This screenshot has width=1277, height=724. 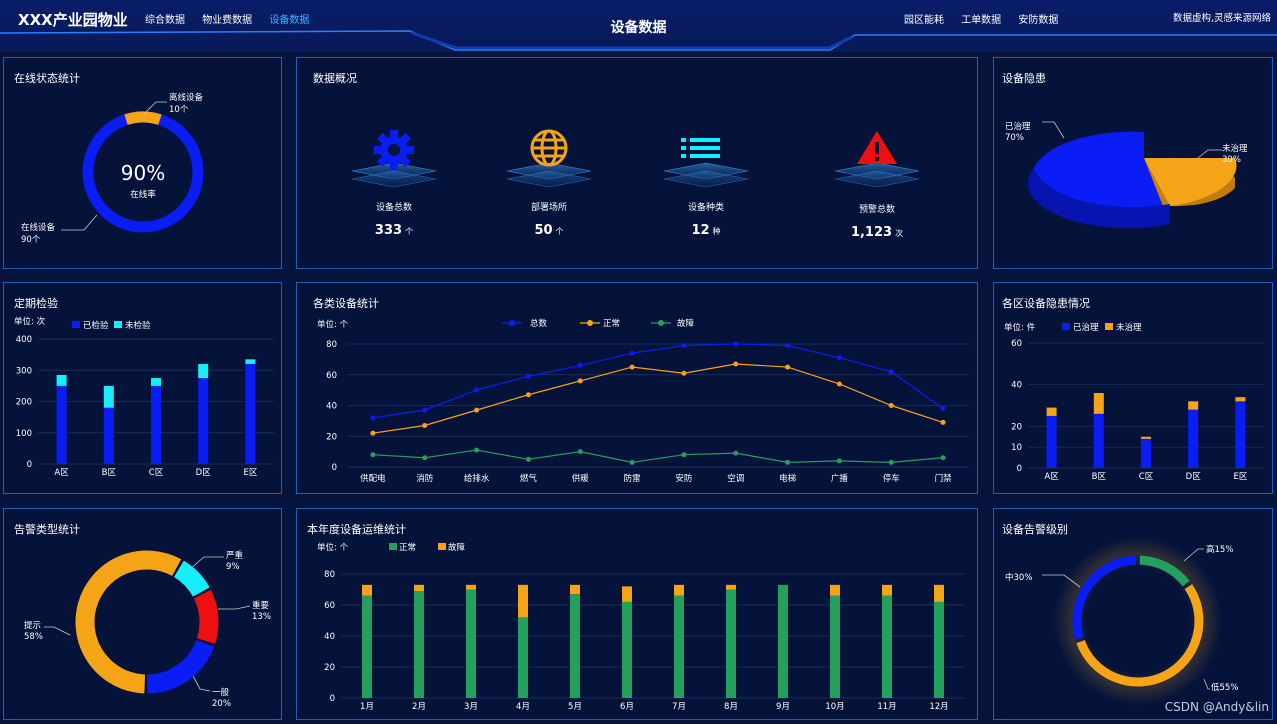 What do you see at coordinates (333, 324) in the screenshot?
I see `unit-label: 单位: 个` at bounding box center [333, 324].